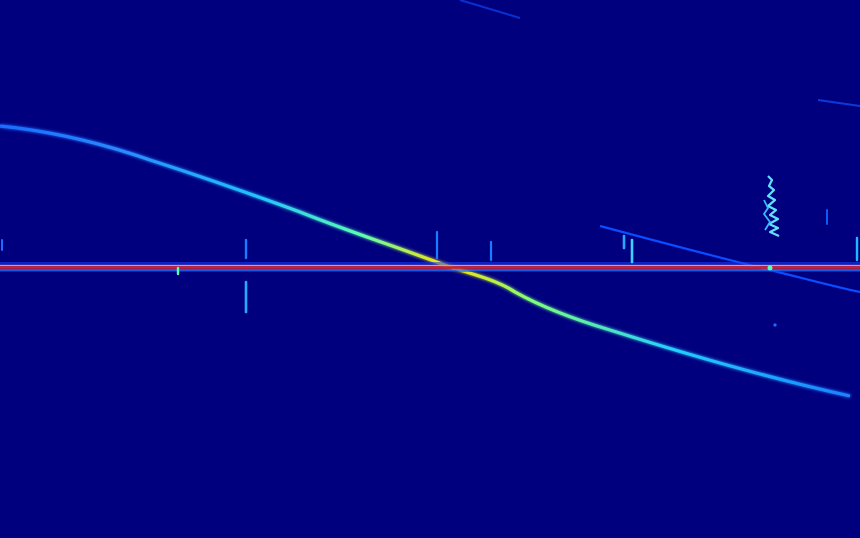  Describe the element at coordinates (773, 206) in the screenshot. I see `squiggle-cluster` at that location.